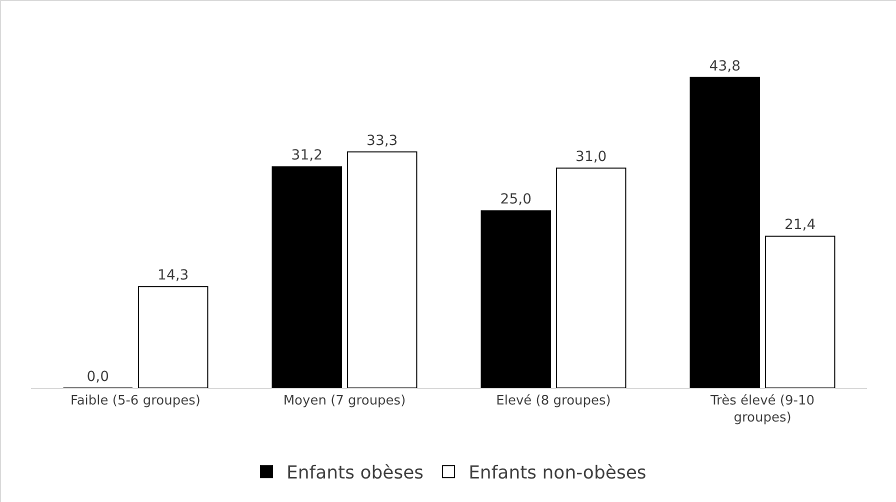 Image resolution: width=896 pixels, height=502 pixels. Describe the element at coordinates (557, 473) in the screenshot. I see `legend-label: Enfants non-obèses` at that location.